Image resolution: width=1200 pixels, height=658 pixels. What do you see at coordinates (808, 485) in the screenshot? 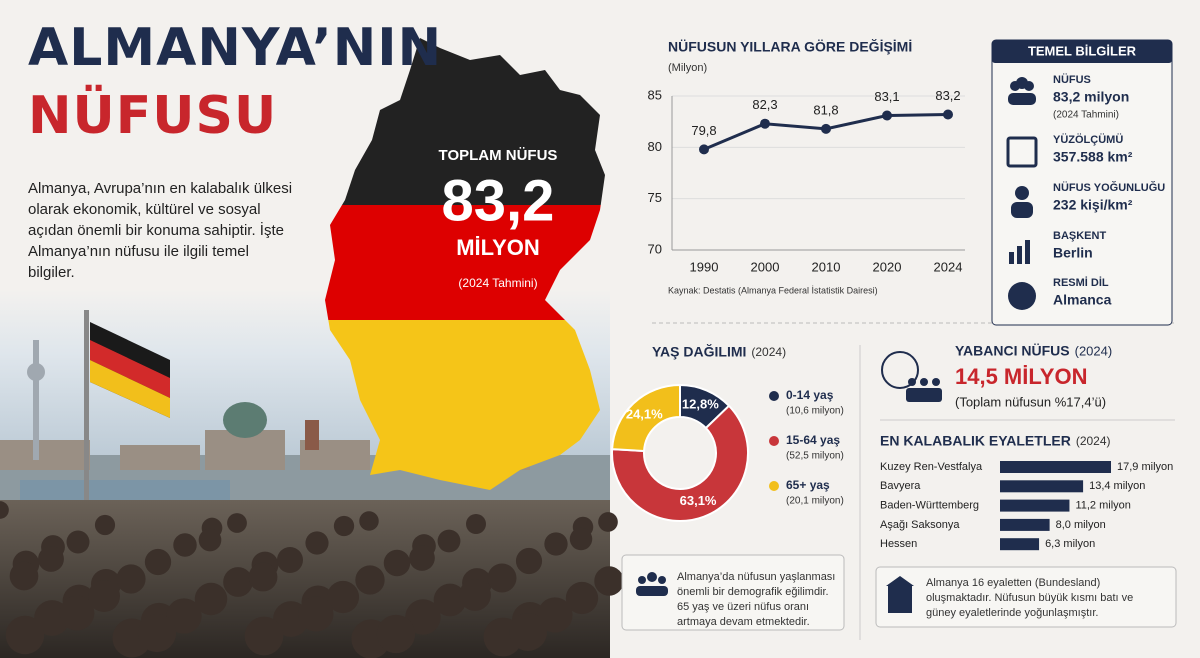
I see `legend-label: 65+ yaş` at bounding box center [808, 485].